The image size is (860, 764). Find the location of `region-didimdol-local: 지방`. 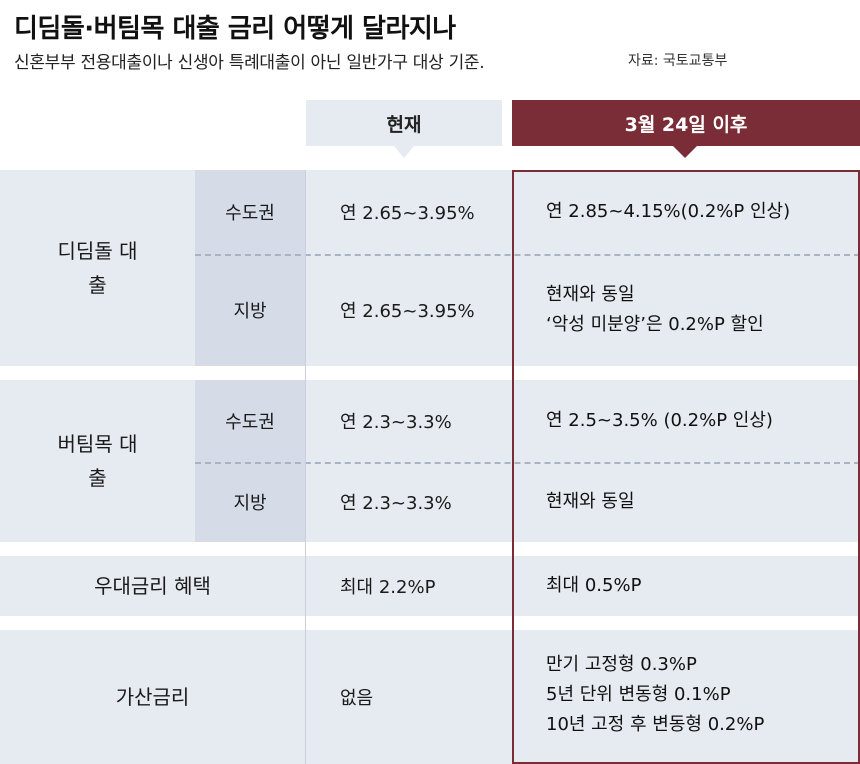

region-didimdol-local: 지방 is located at coordinates (250, 310).